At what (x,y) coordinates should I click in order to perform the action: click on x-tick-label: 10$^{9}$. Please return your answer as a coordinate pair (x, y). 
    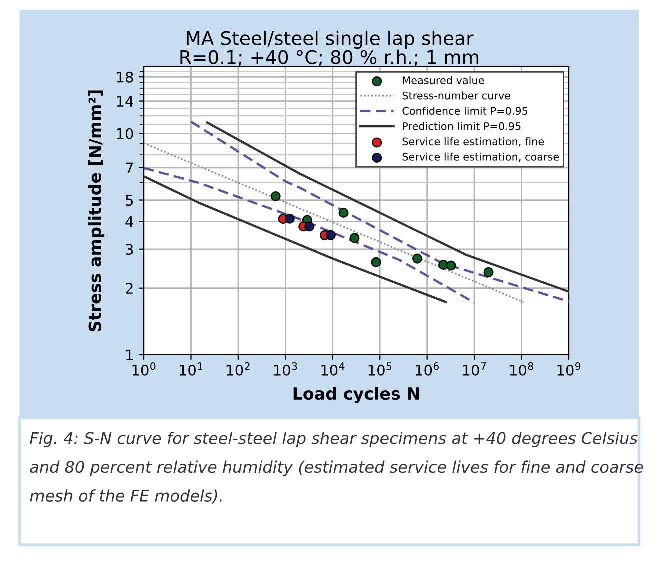
    Looking at the image, I should click on (569, 369).